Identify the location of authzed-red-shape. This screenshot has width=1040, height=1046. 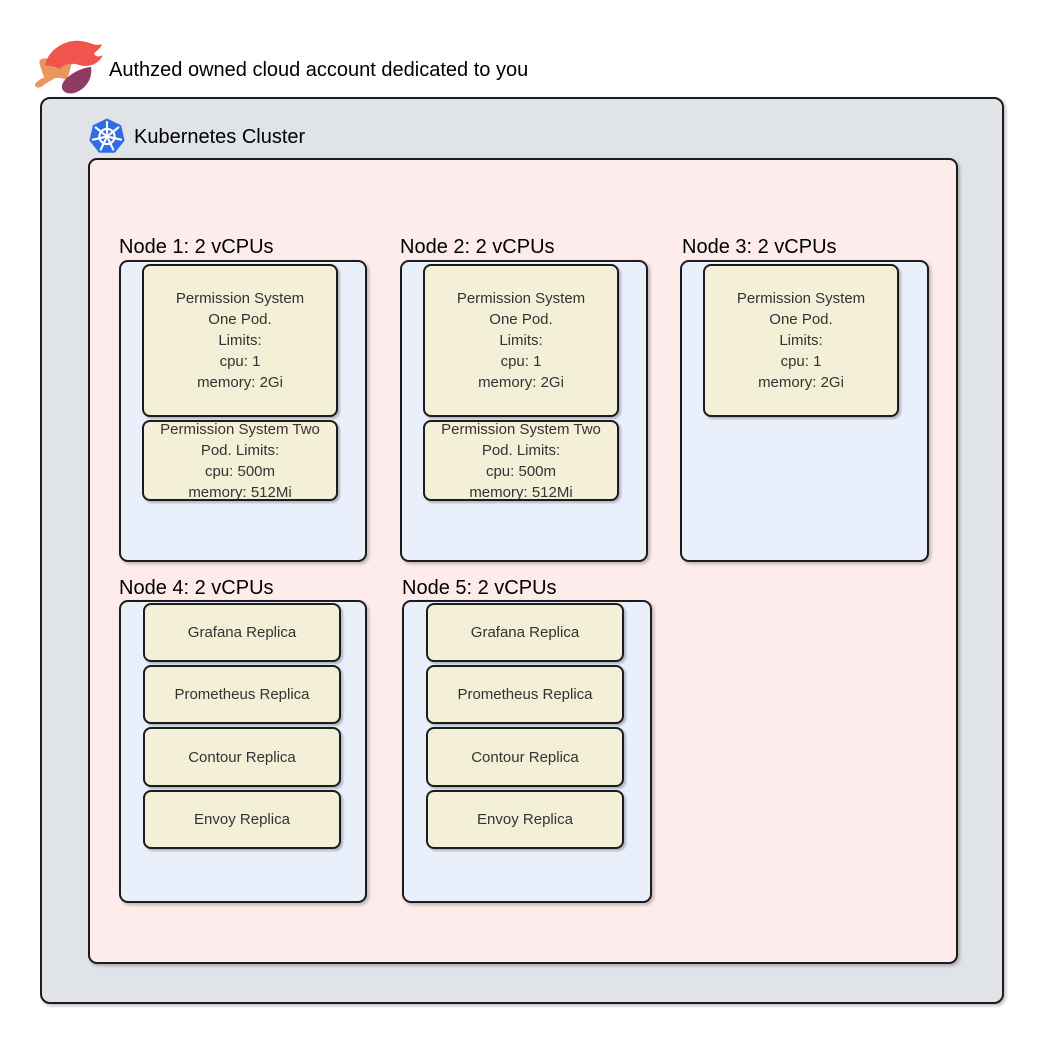
(74, 54).